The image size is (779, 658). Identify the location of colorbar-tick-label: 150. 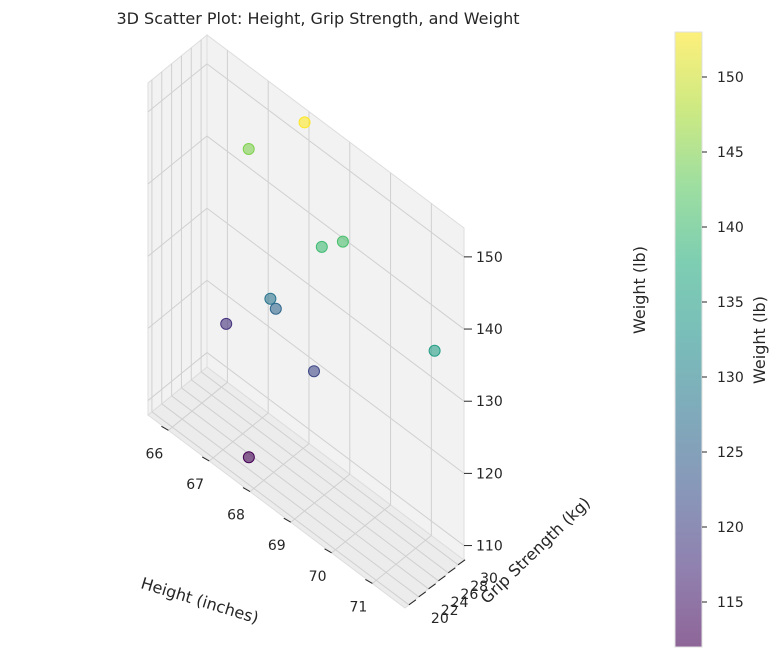
(730, 78).